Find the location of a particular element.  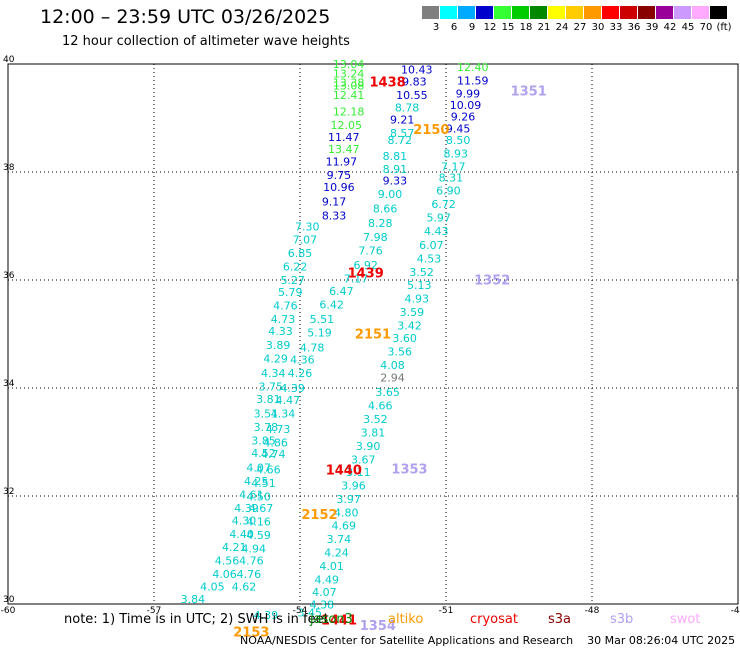

wave-height-value: 5.19 is located at coordinates (319, 333).